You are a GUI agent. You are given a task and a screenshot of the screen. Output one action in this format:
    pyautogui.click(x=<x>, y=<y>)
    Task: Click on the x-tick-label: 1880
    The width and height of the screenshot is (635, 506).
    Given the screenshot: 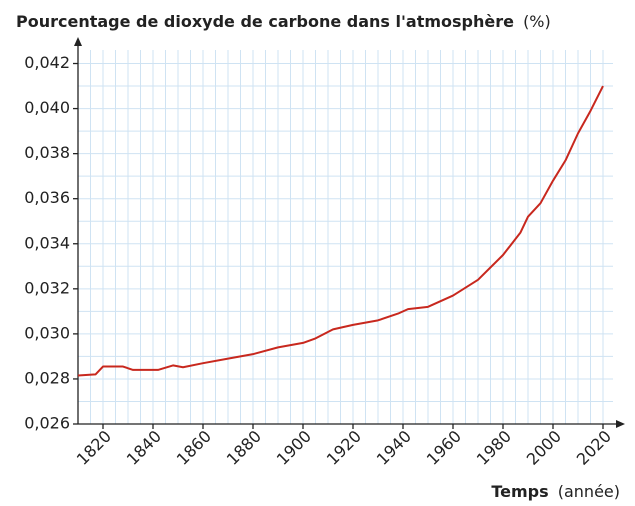 What is the action you would take?
    pyautogui.click(x=244, y=448)
    